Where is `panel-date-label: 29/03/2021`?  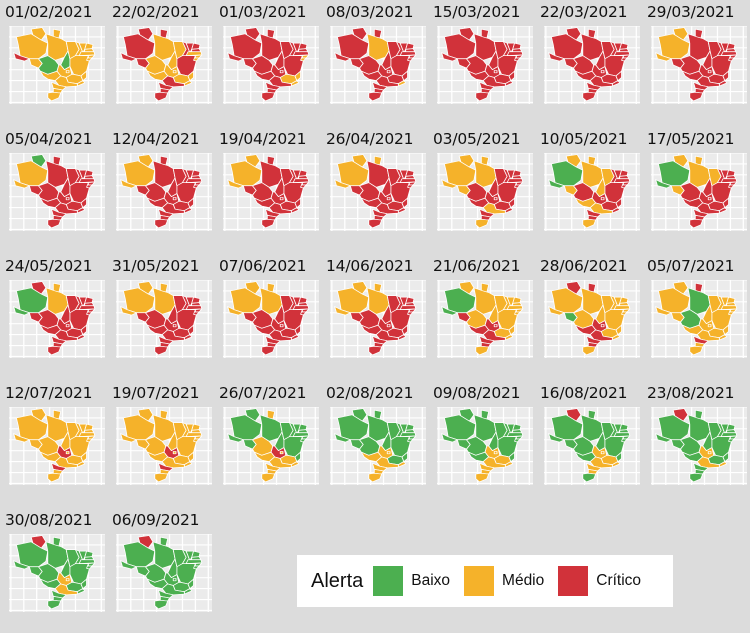 panel-date-label: 29/03/2021 is located at coordinates (691, 12).